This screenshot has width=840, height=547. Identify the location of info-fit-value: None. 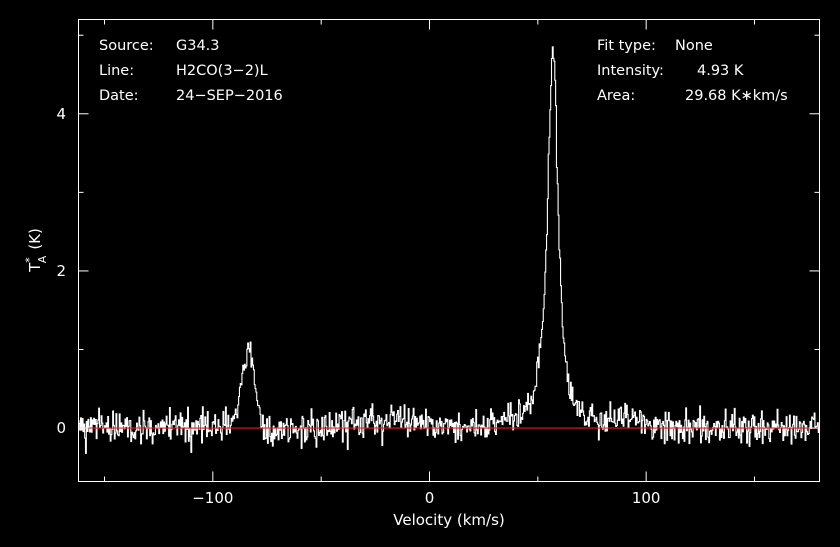
(694, 46).